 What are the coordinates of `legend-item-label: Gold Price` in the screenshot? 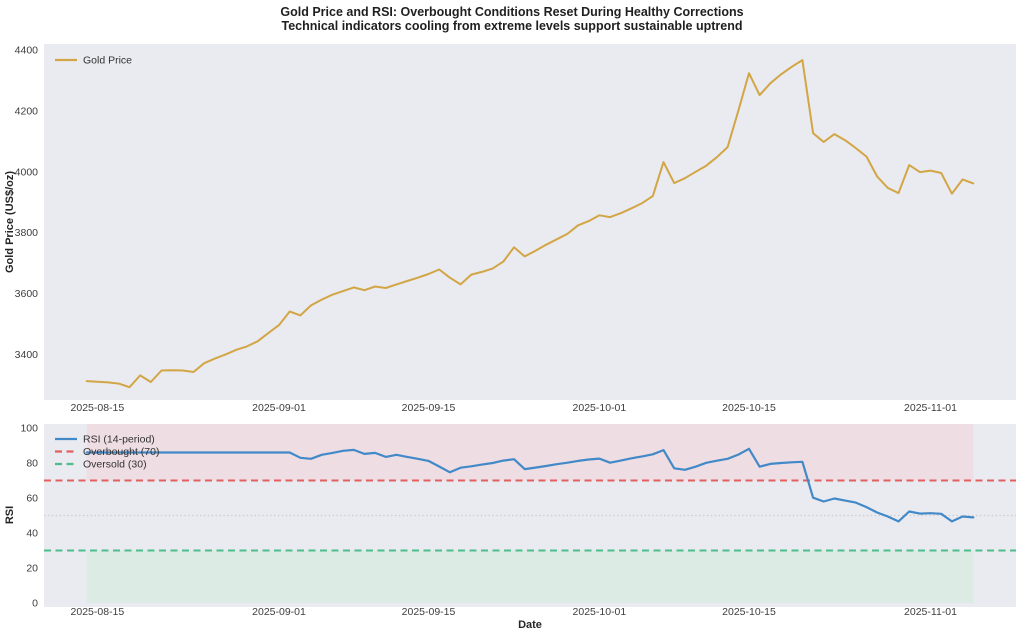 It's located at (107, 61).